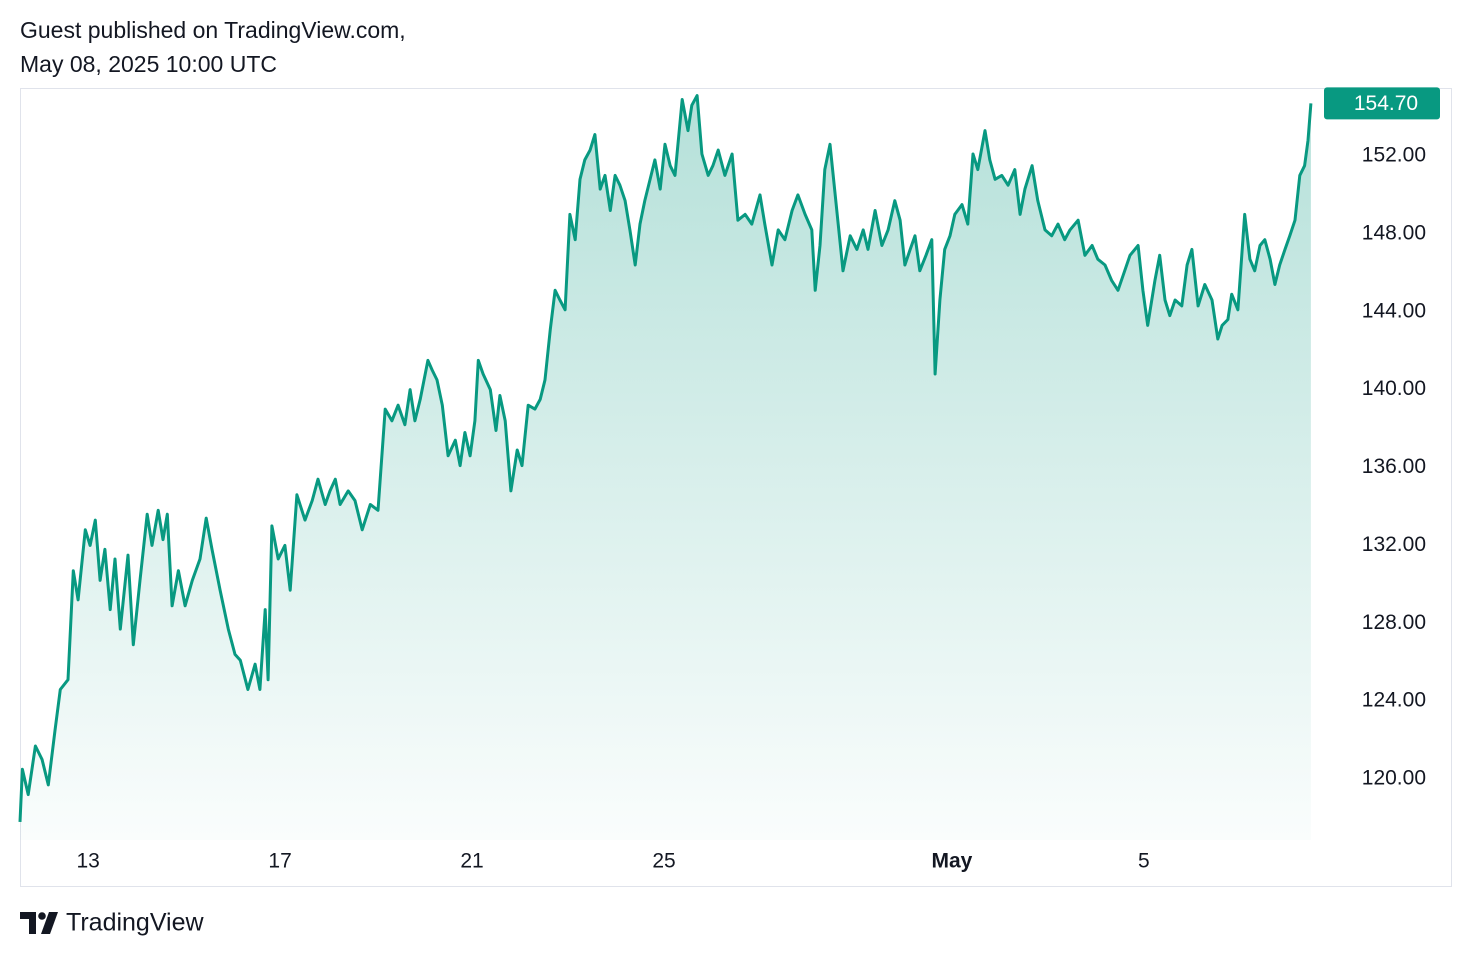 The width and height of the screenshot is (1472, 963). Describe the element at coordinates (39, 923) in the screenshot. I see `brand-logo` at that location.